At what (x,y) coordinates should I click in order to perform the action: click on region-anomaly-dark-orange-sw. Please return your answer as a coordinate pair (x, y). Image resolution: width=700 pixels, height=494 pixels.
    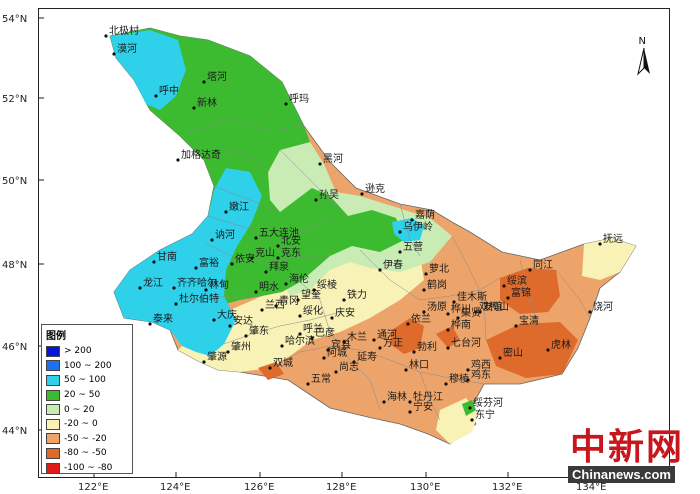
    Looking at the image, I should click on (271, 371).